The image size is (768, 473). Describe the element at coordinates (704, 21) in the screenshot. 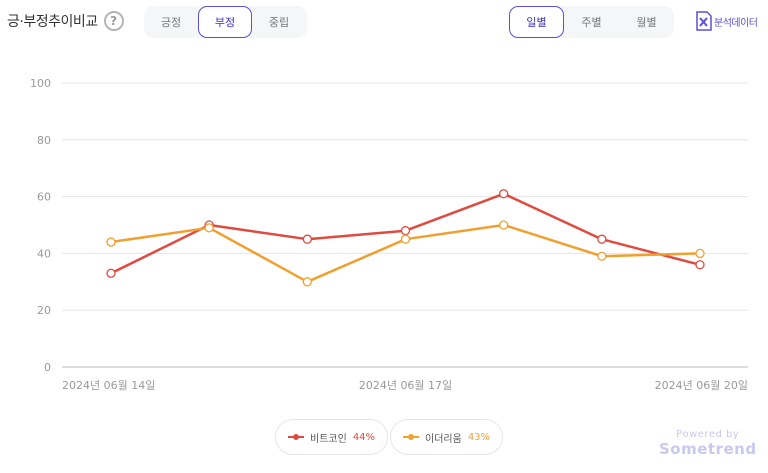

I see `excel-icon` at that location.